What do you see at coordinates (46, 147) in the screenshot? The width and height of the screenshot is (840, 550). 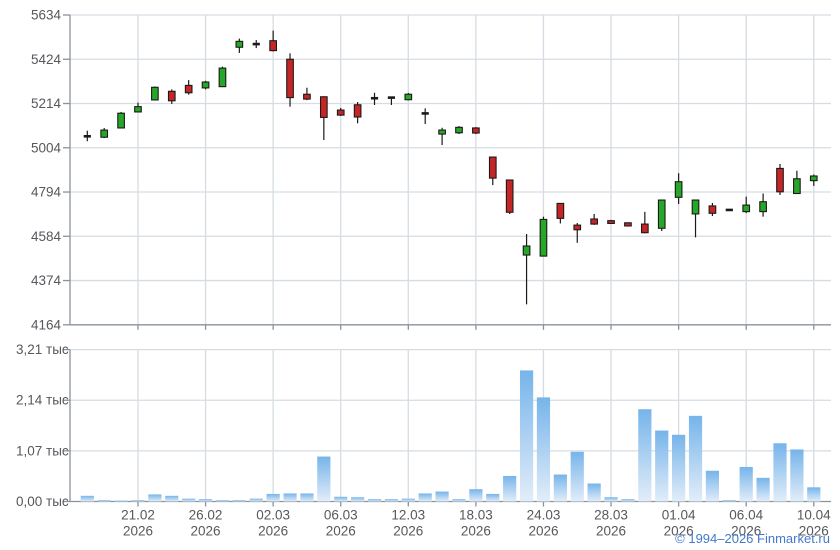 I see `price-axis-label: 5004` at bounding box center [46, 147].